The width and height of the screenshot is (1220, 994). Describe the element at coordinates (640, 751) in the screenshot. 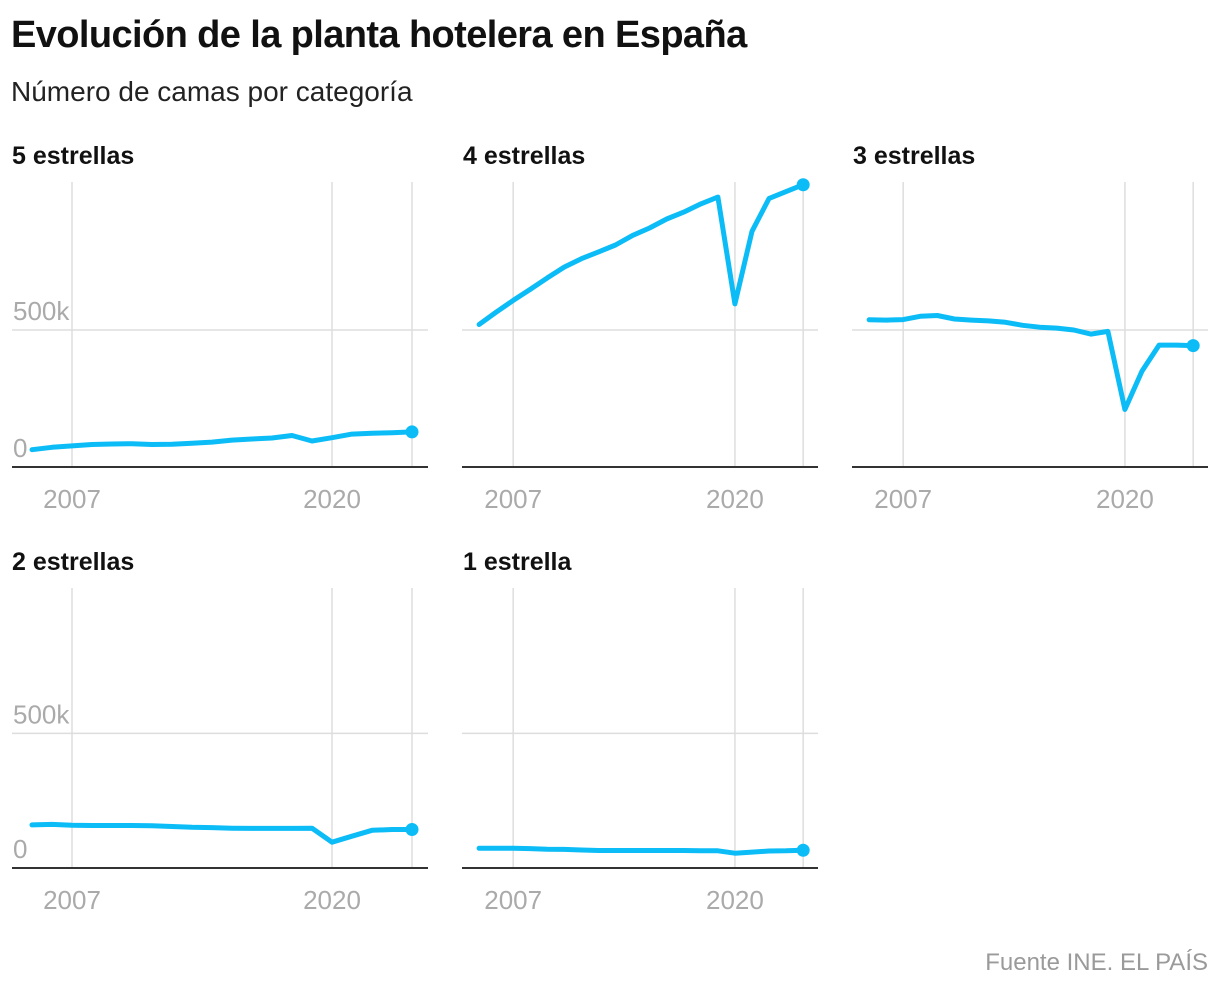

I see `chart-panel-4: 2007 2020` at that location.